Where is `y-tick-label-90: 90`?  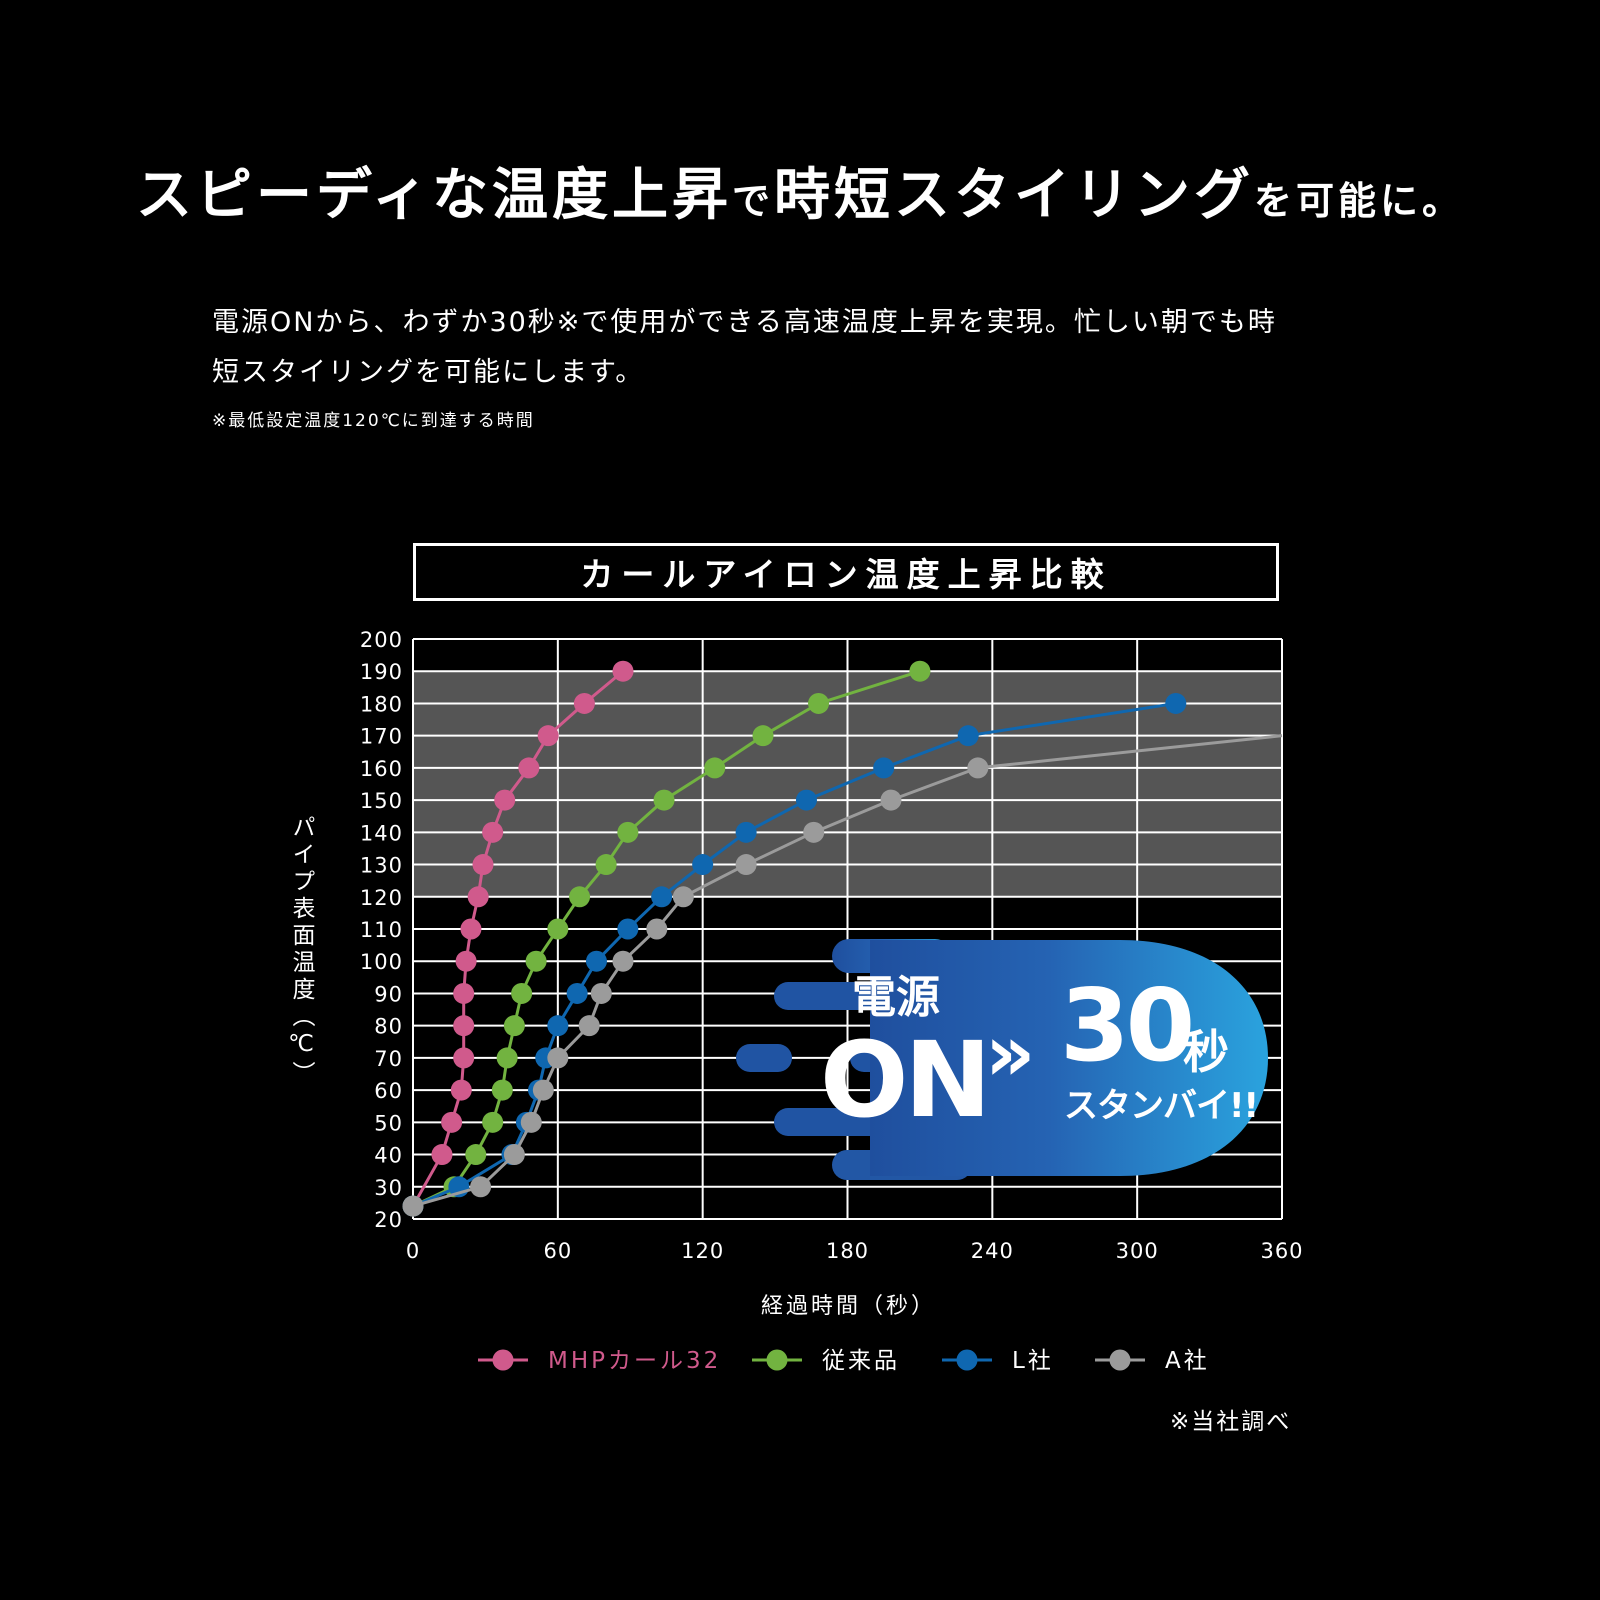
y-tick-label-90: 90 is located at coordinates (388, 994).